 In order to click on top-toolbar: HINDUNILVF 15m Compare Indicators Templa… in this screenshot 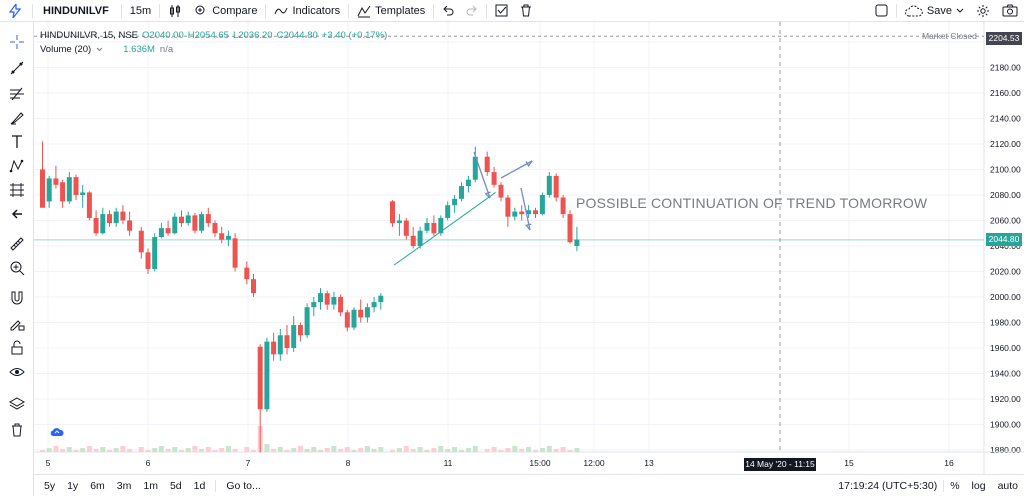, I will do `click(512, 11)`.